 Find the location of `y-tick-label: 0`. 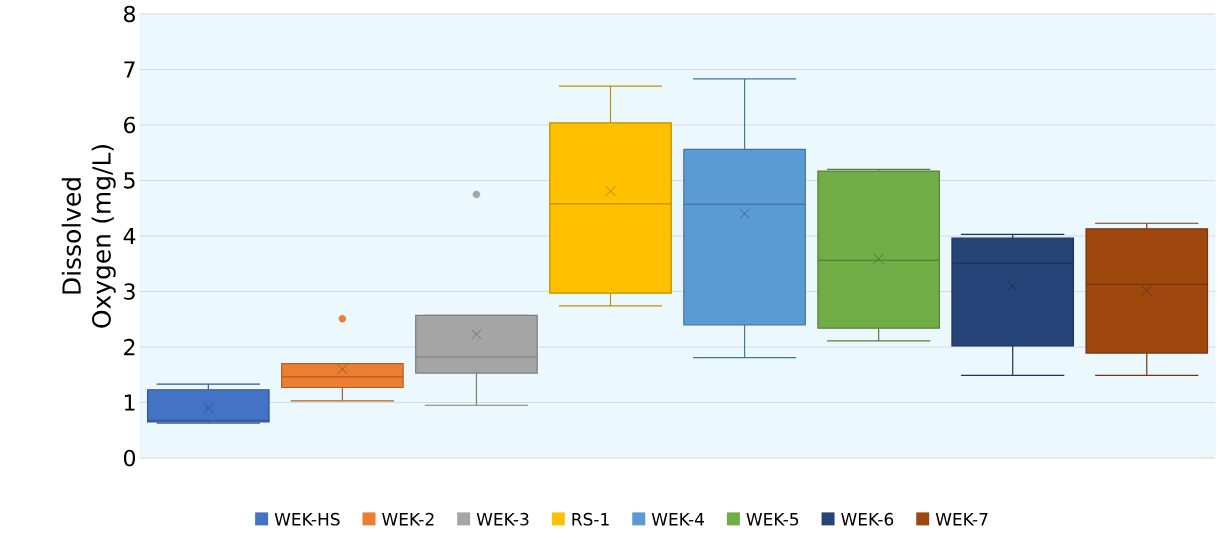

y-tick-label: 0 is located at coordinates (129, 458).